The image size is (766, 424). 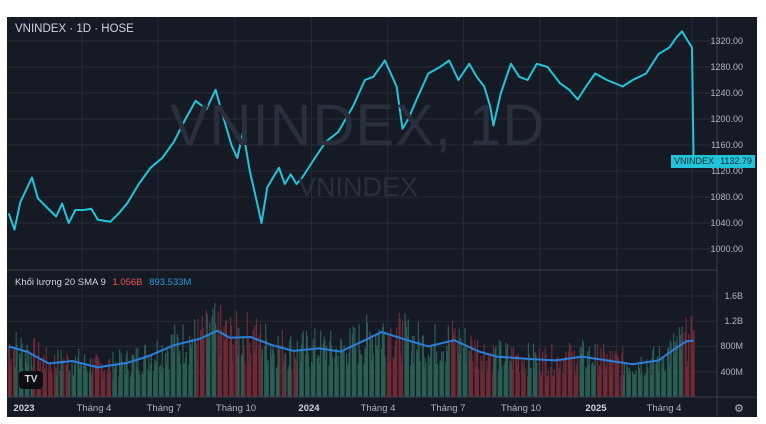 I want to click on gear-icon: ⚙, so click(x=739, y=409).